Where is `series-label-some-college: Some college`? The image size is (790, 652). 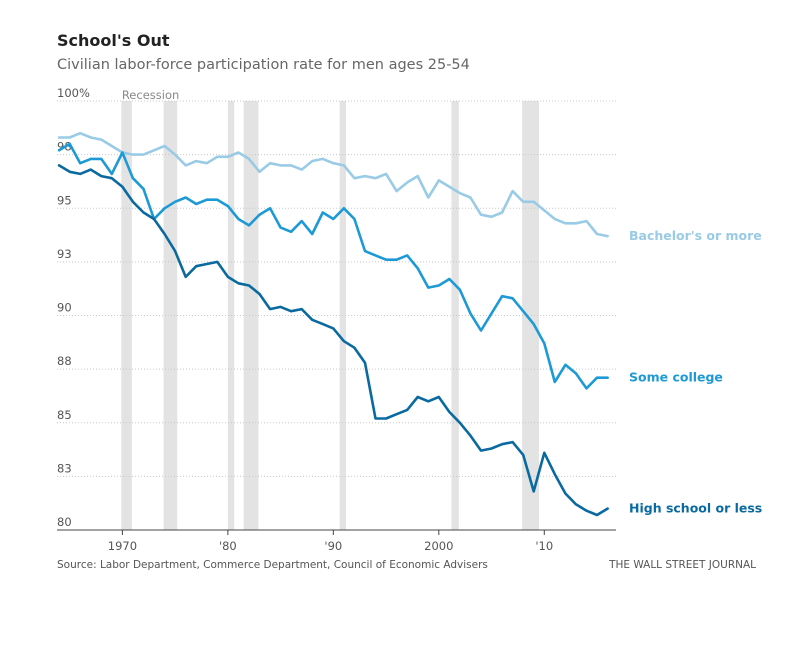
series-label-some-college: Some college is located at coordinates (676, 377).